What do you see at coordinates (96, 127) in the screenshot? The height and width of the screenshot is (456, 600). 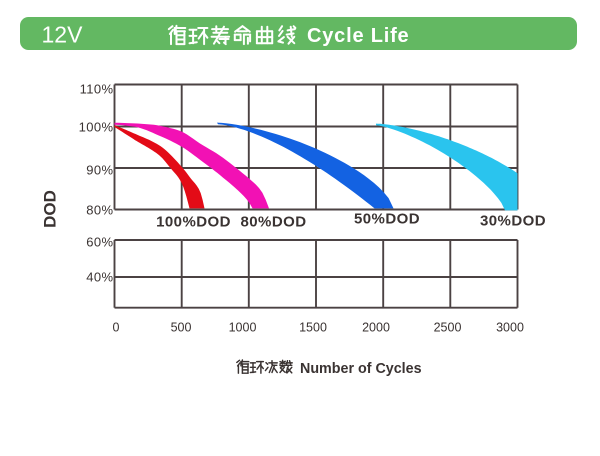 I see `svg-text: 100%` at bounding box center [96, 127].